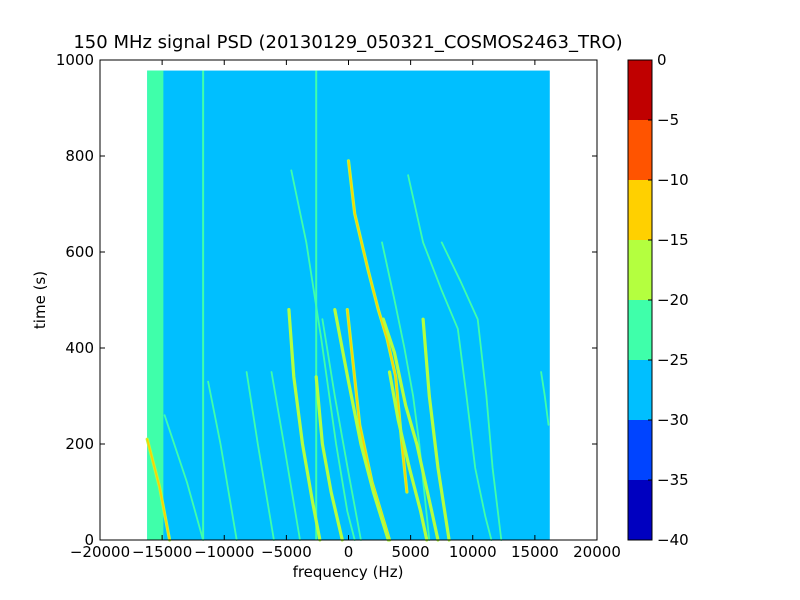  Describe the element at coordinates (535, 552) in the screenshot. I see `x-tick-label: 15000` at that location.